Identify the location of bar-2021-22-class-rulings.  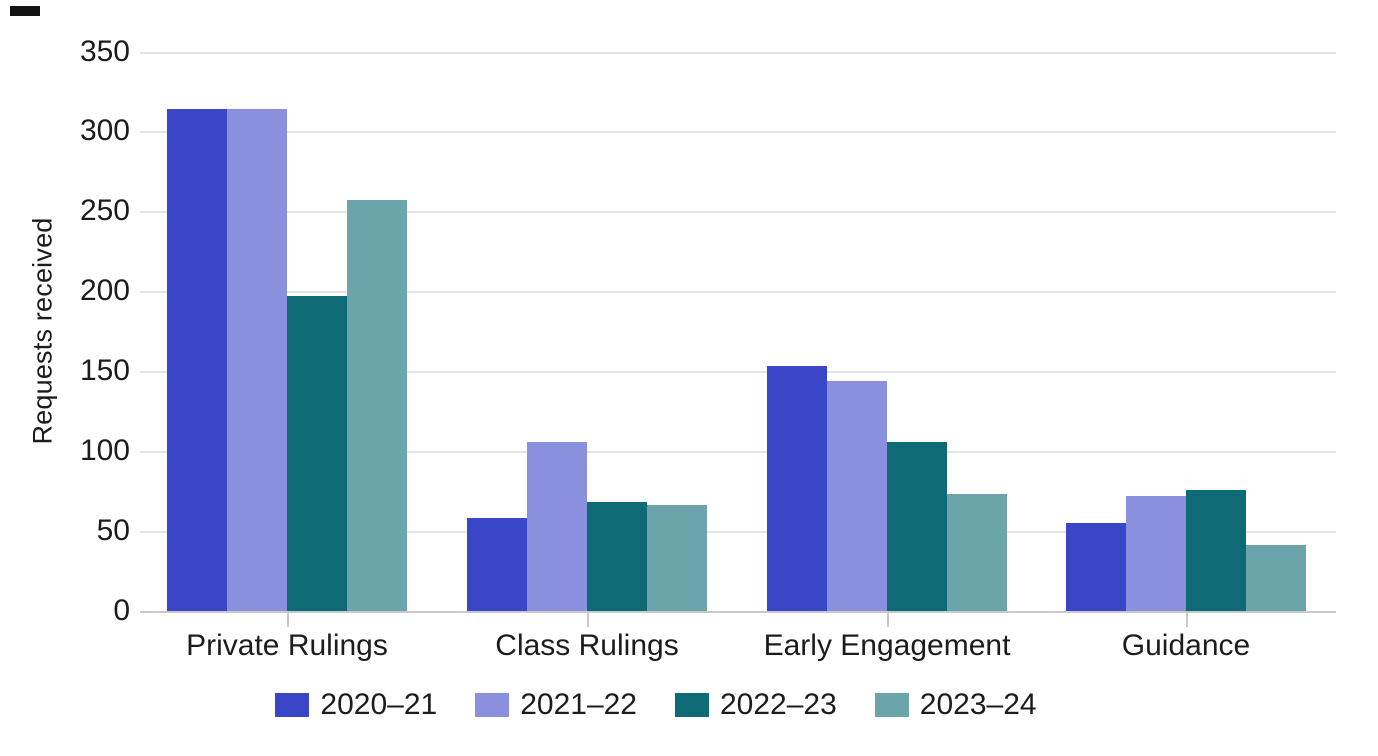
(557, 526).